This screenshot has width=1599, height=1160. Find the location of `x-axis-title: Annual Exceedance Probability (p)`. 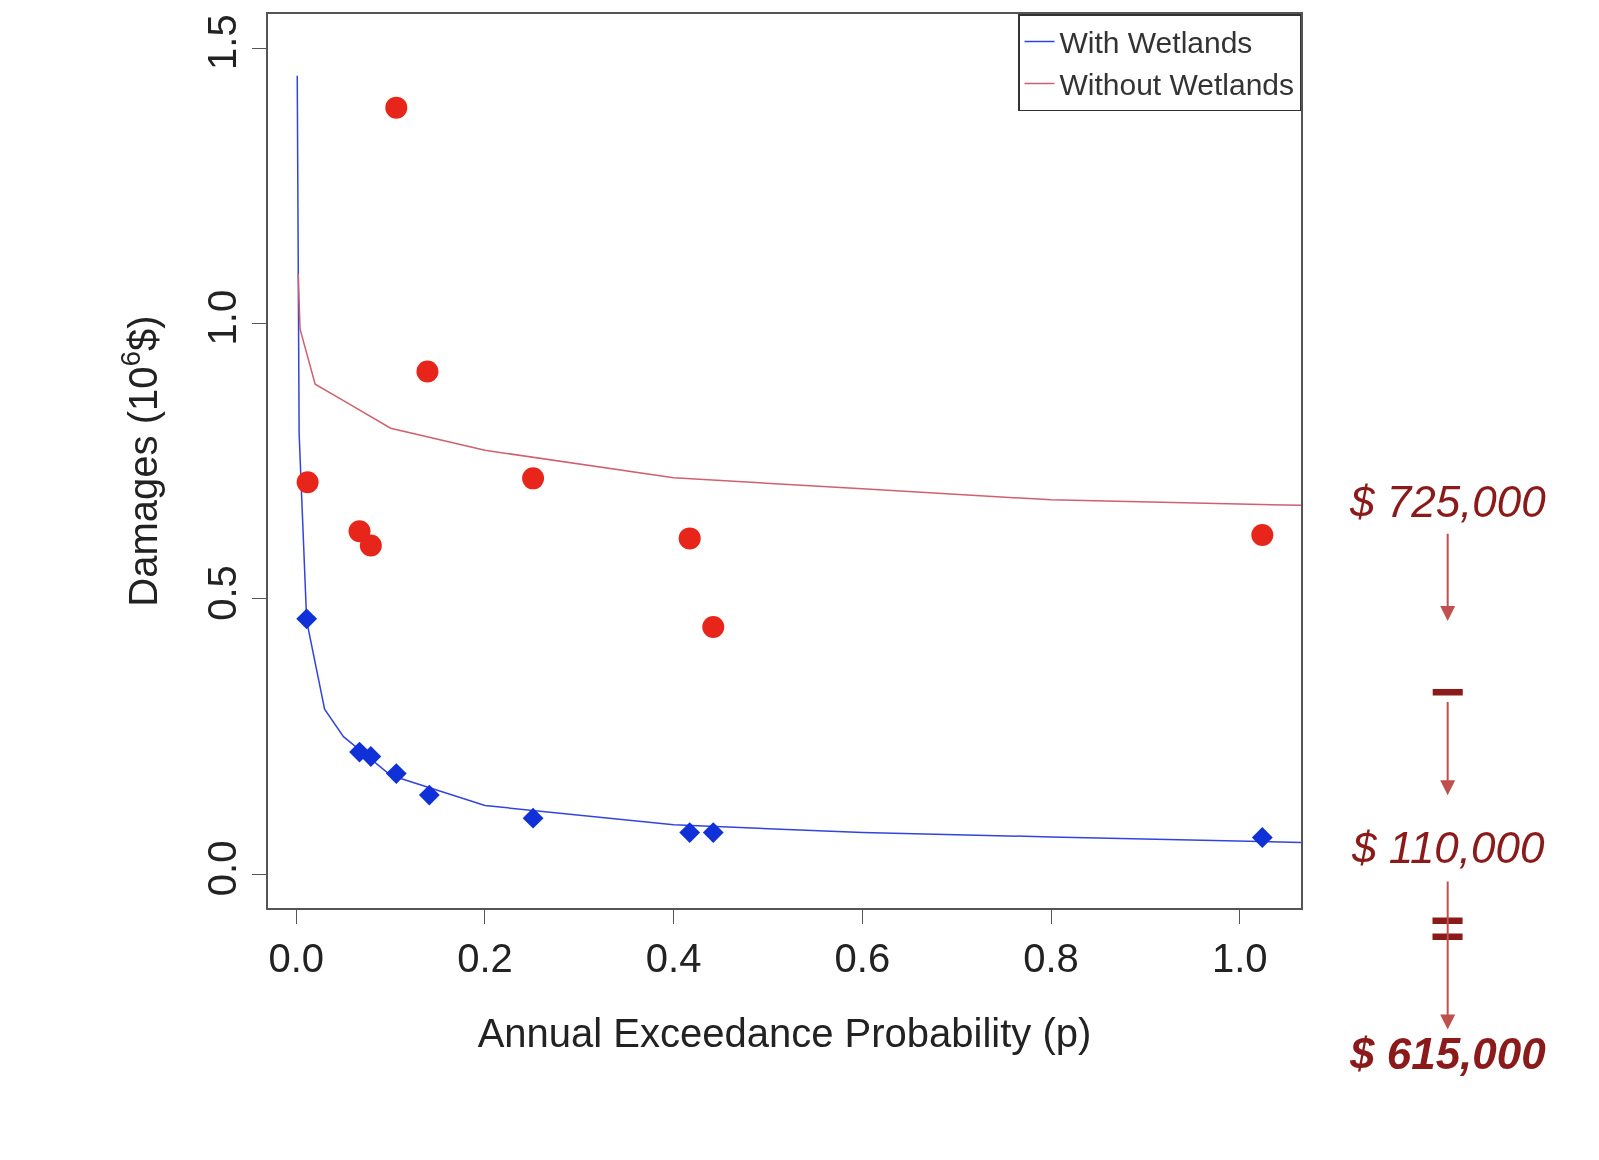

x-axis-title: Annual Exceedance Probability (p) is located at coordinates (784, 1032).